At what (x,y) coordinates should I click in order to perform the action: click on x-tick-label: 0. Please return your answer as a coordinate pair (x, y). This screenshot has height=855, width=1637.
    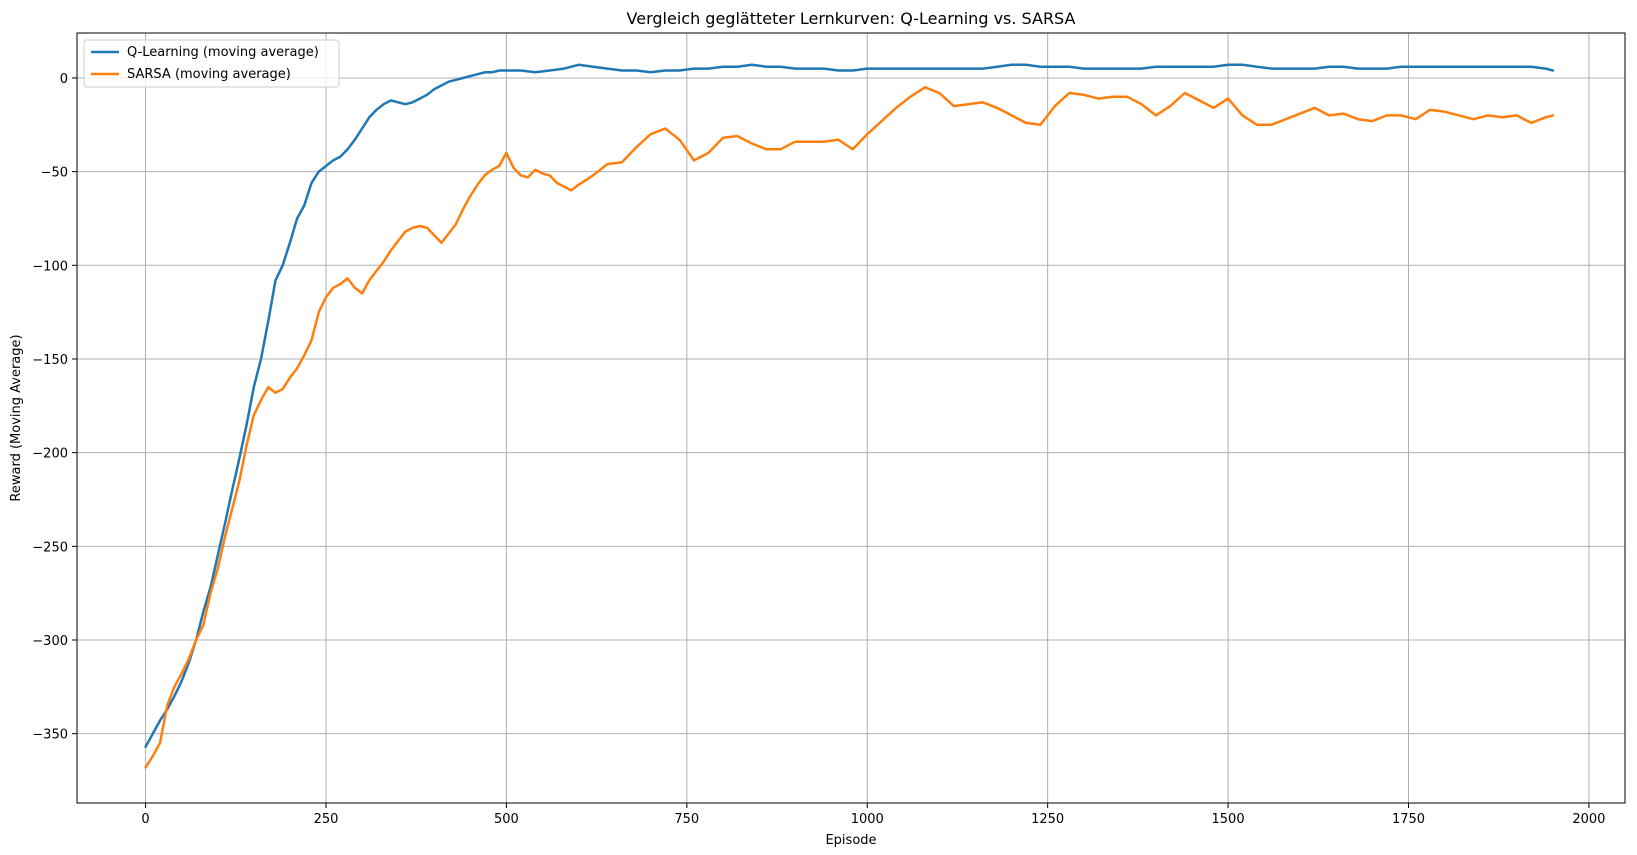
    Looking at the image, I should click on (145, 819).